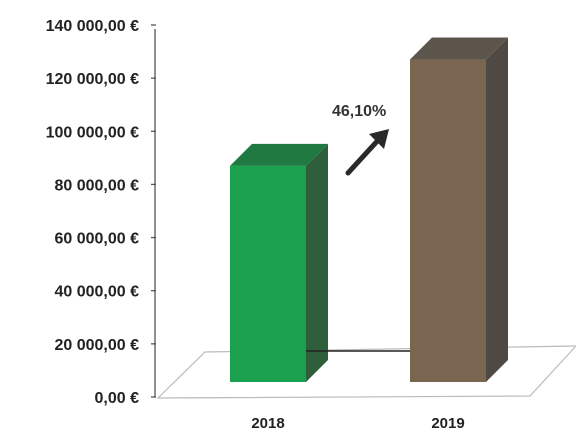 This screenshot has height=437, width=576. Describe the element at coordinates (96, 345) in the screenshot. I see `y-tick-label: 20 000,00 €` at that location.